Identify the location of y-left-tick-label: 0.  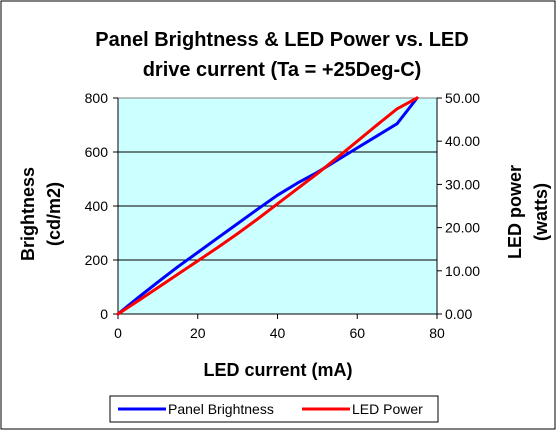
(104, 314).